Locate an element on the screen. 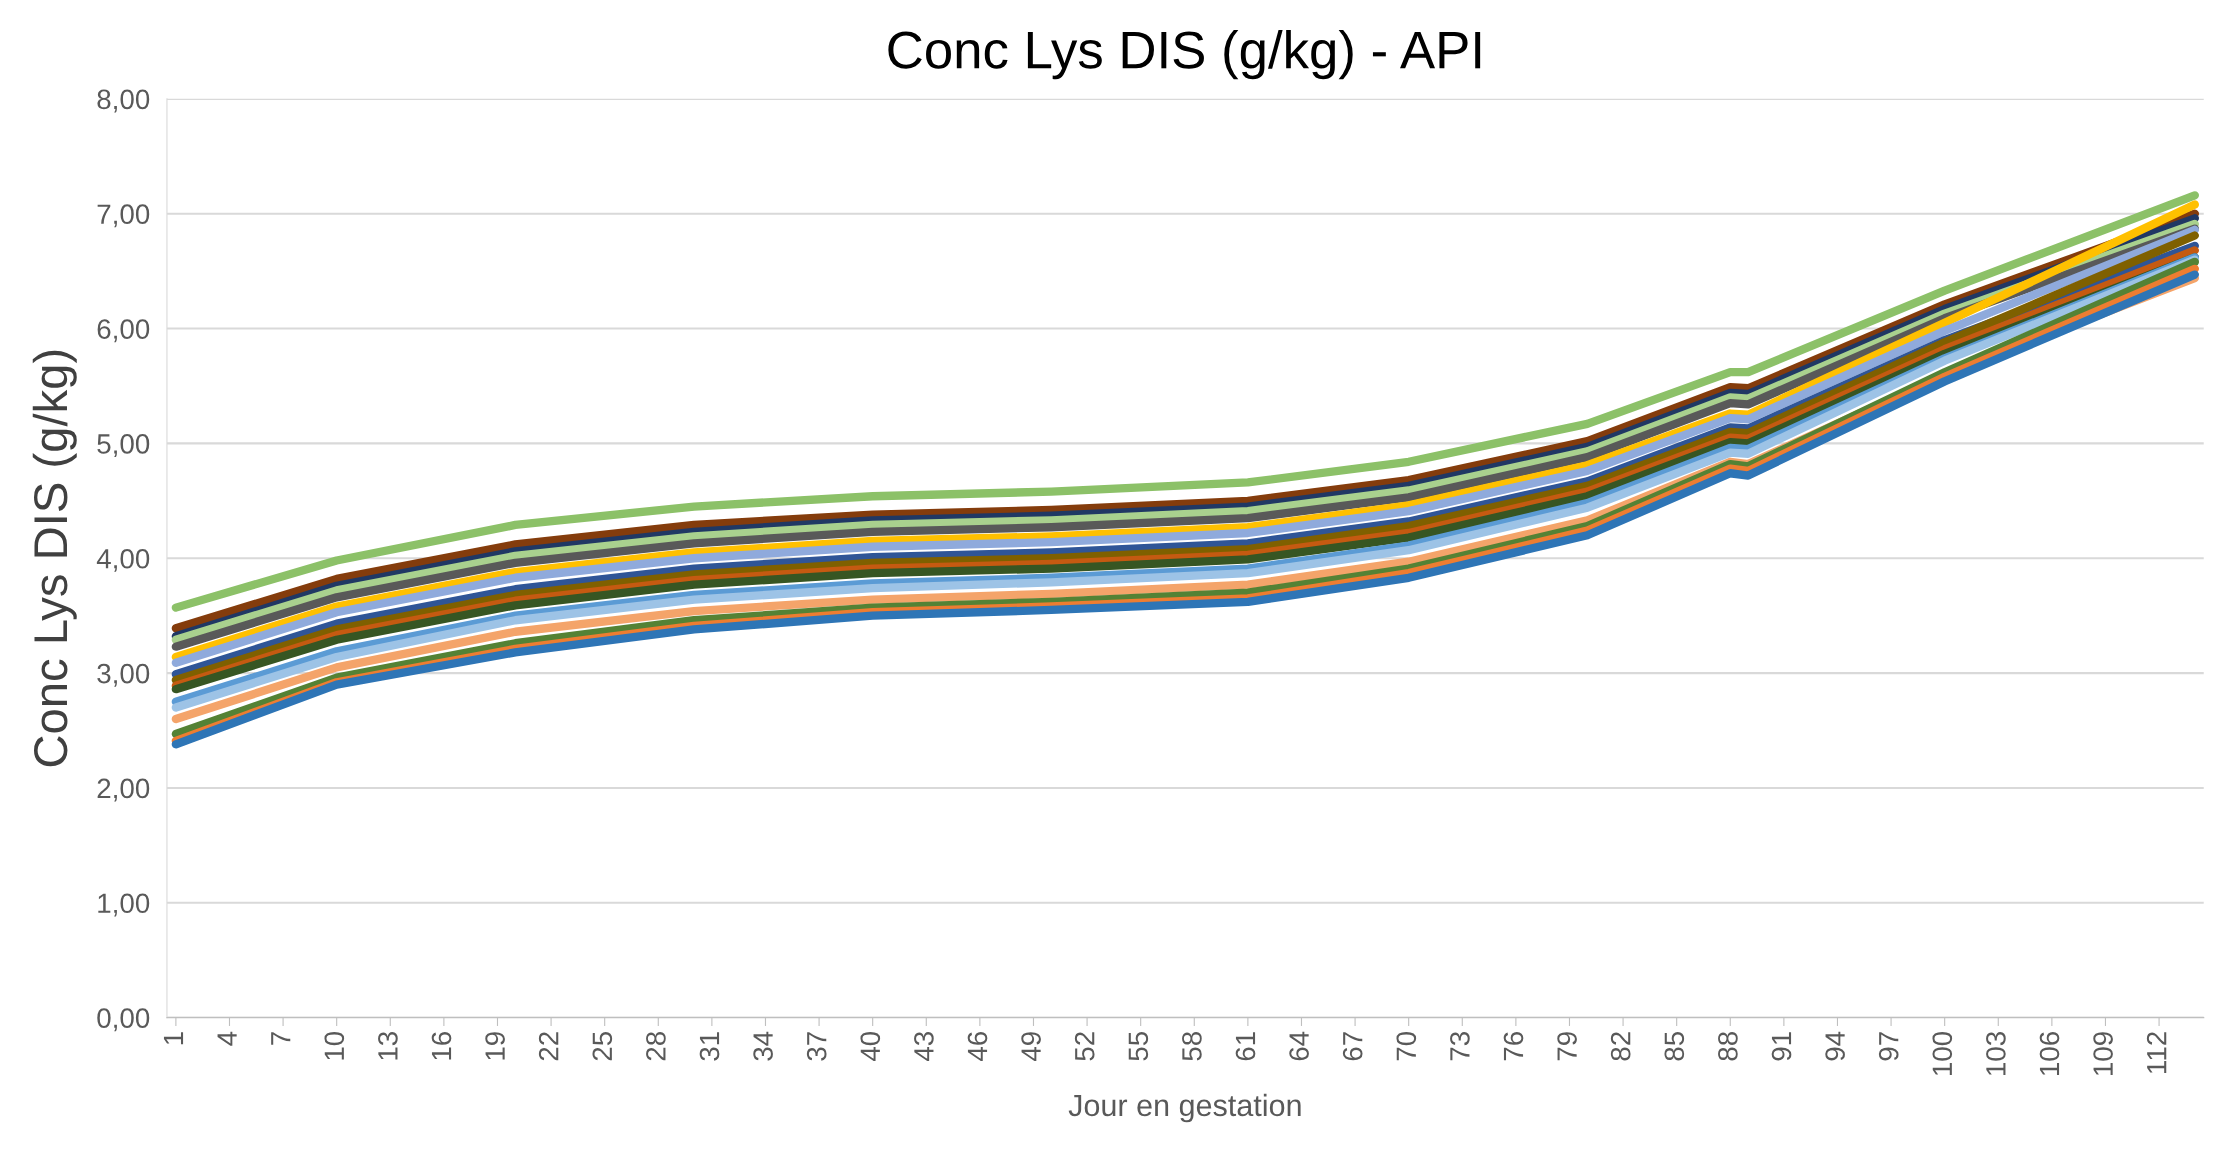 The height and width of the screenshot is (1163, 2226). y-tick-label: 2,00 is located at coordinates (123, 790).